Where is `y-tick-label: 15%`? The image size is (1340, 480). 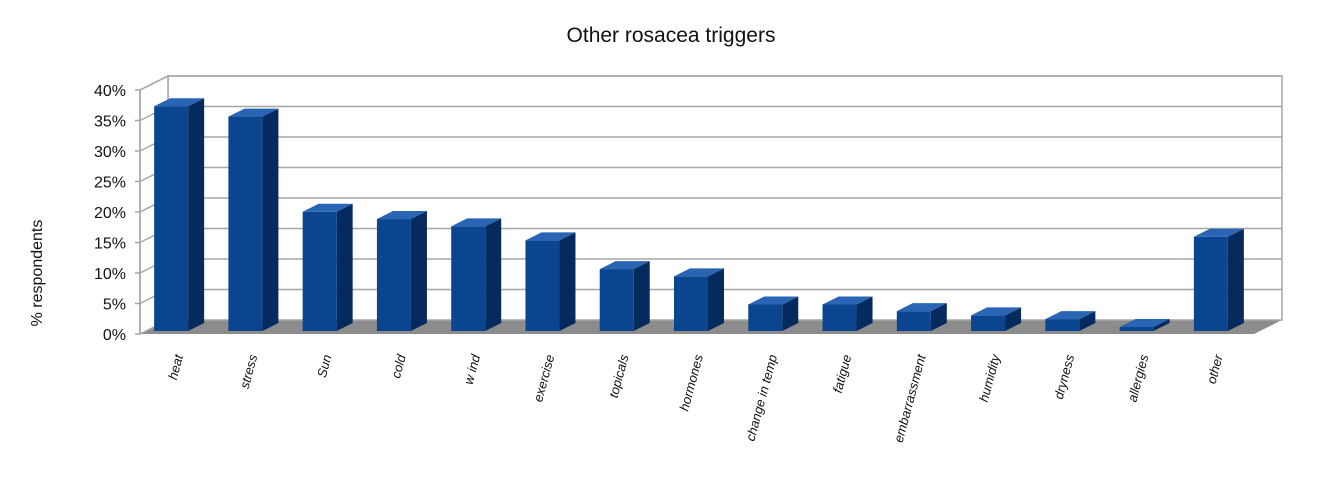
y-tick-label: 15% is located at coordinates (110, 244).